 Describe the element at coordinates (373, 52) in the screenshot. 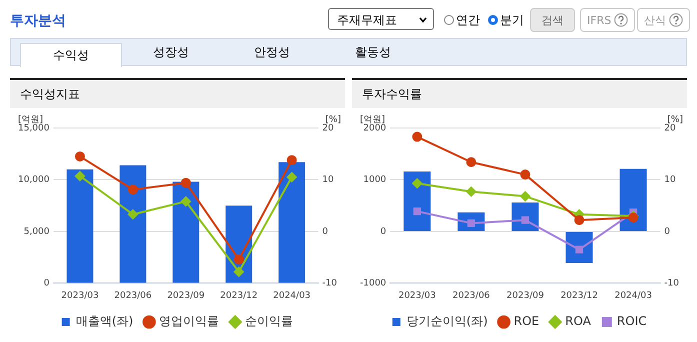

I see `text: 활동성` at that location.